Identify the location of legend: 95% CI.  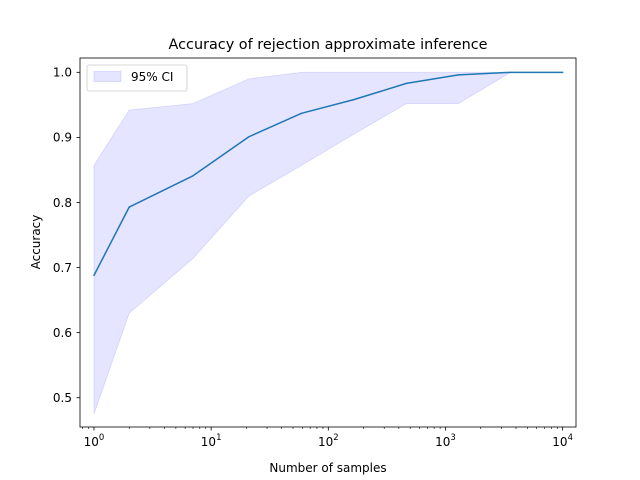
(137, 78).